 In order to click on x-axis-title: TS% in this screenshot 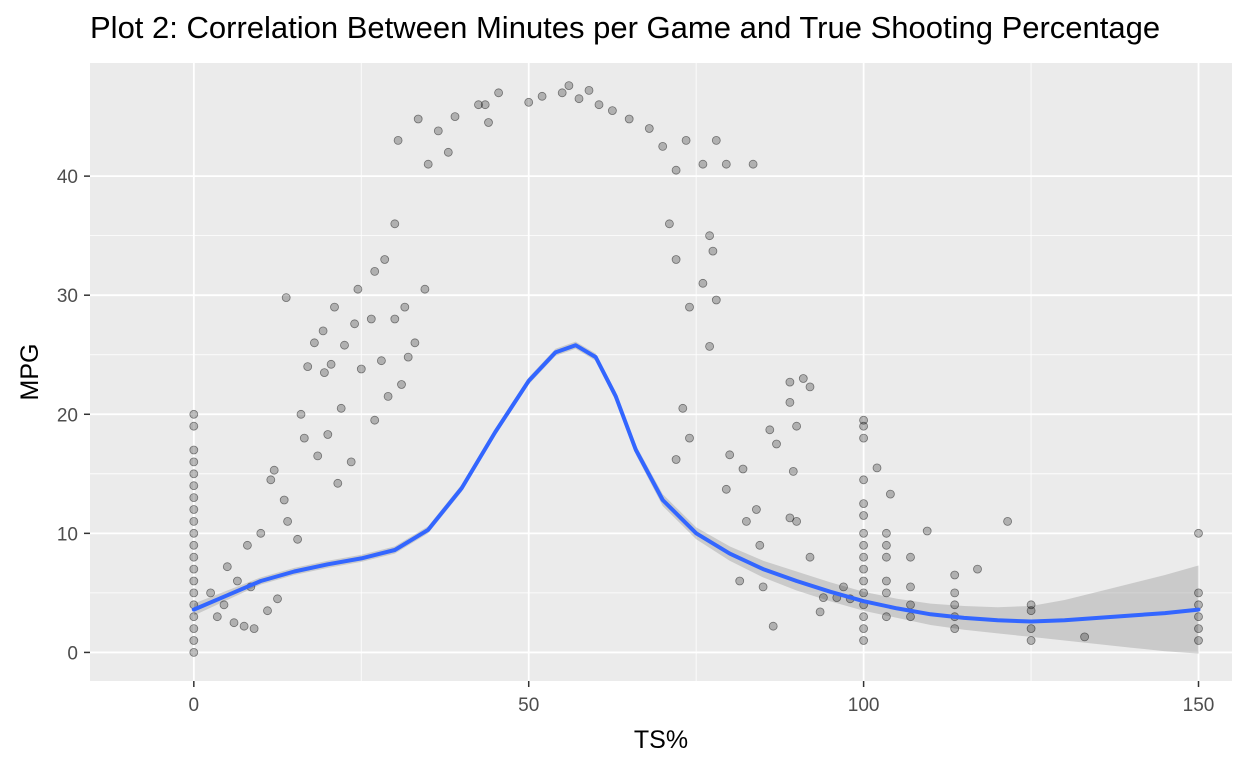, I will do `click(661, 740)`.